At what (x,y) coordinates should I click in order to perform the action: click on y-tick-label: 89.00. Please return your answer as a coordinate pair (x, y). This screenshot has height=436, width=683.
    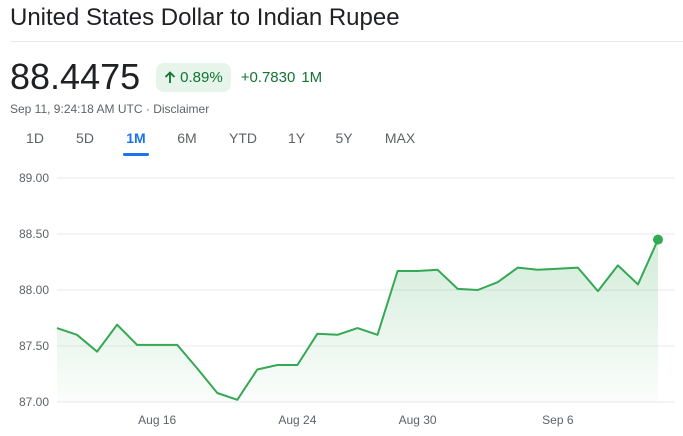
    Looking at the image, I should click on (34, 178).